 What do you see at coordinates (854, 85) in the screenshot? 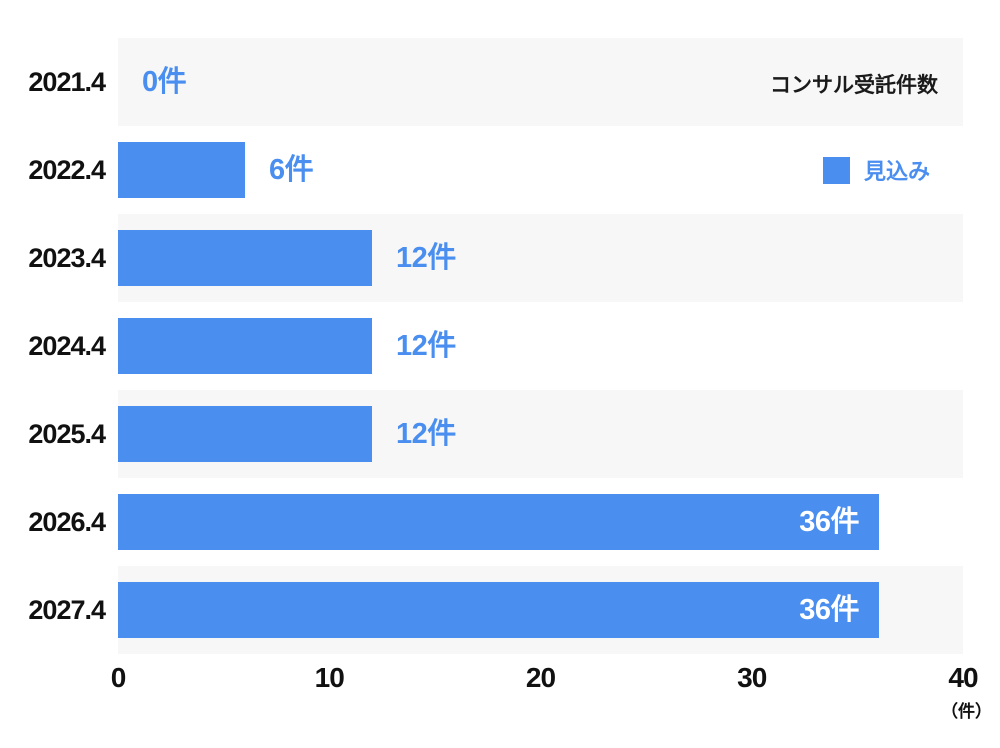
I see `chart-title: コンサル受託件数` at bounding box center [854, 85].